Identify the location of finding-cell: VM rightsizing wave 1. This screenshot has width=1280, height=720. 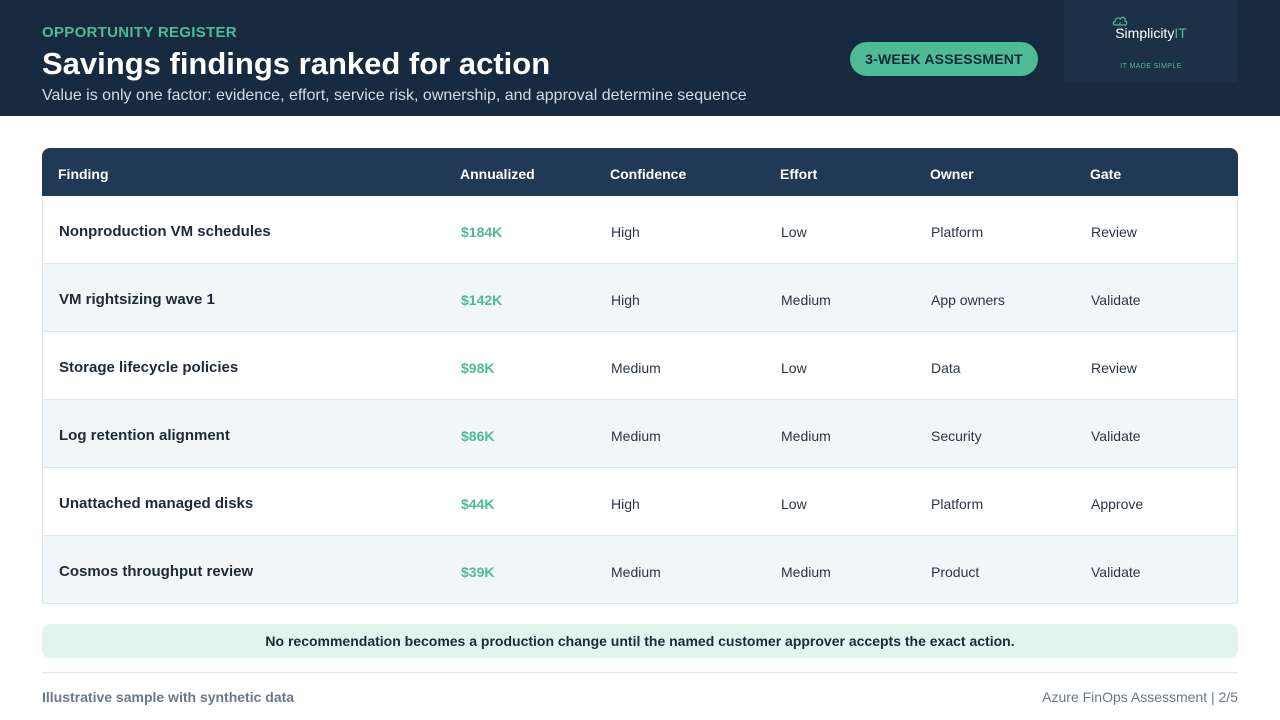
(137, 299).